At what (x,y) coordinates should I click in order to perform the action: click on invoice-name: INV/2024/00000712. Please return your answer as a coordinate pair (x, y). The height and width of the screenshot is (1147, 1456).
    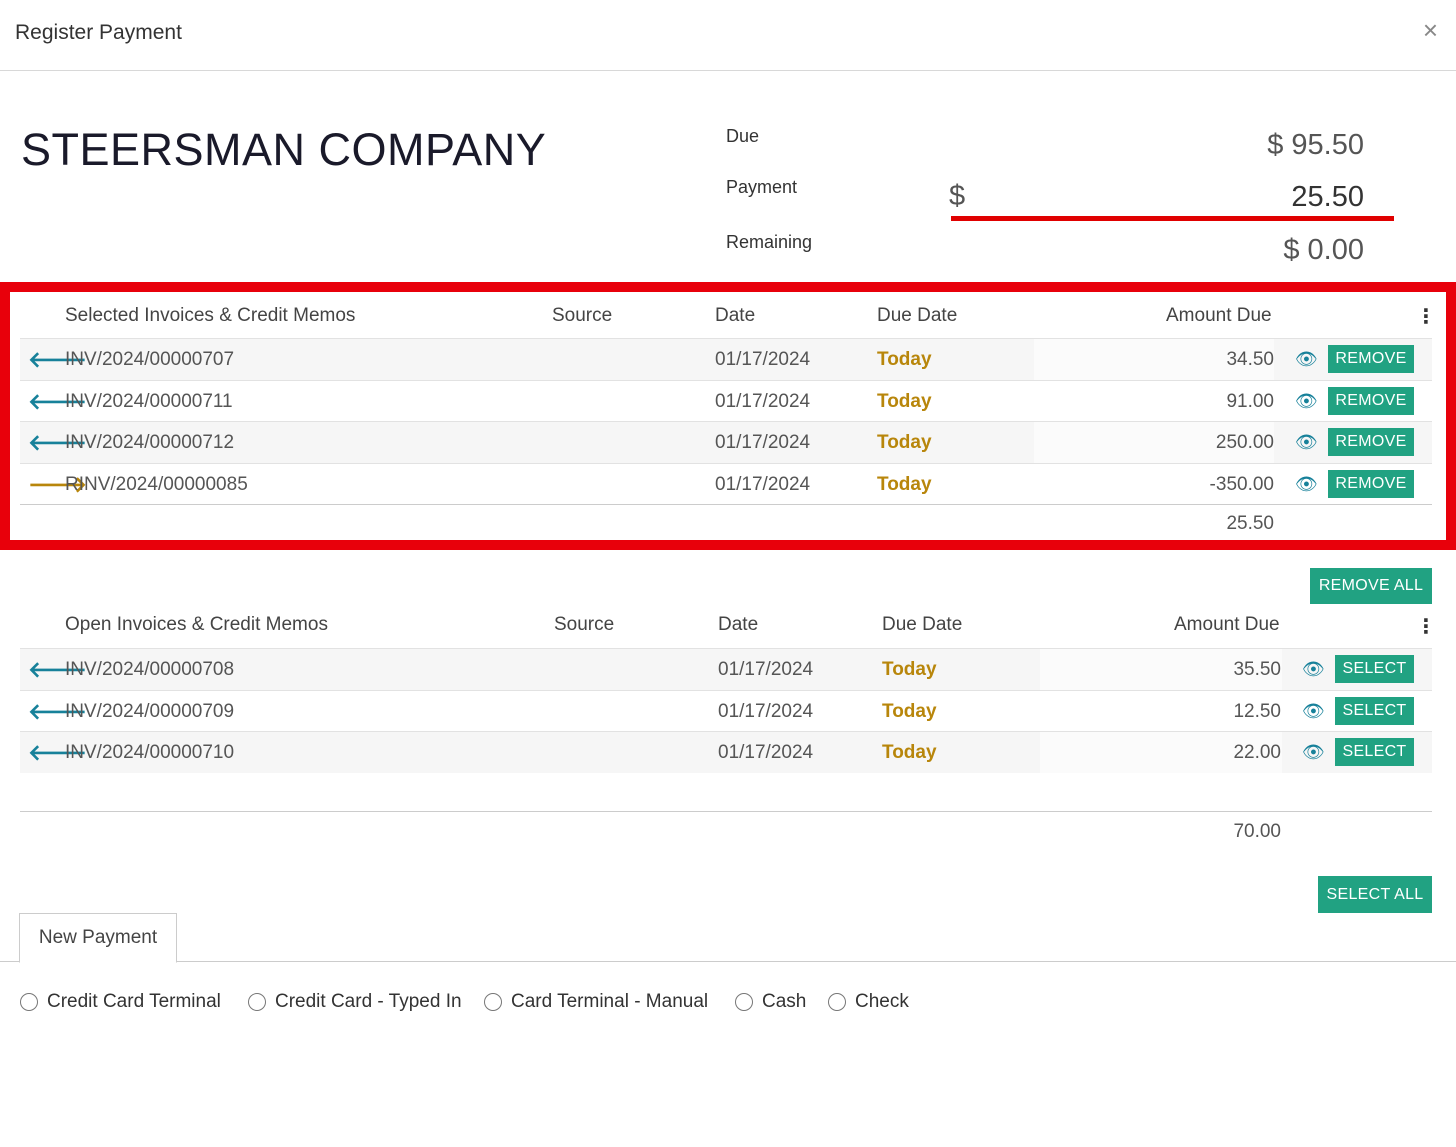
    Looking at the image, I should click on (150, 442).